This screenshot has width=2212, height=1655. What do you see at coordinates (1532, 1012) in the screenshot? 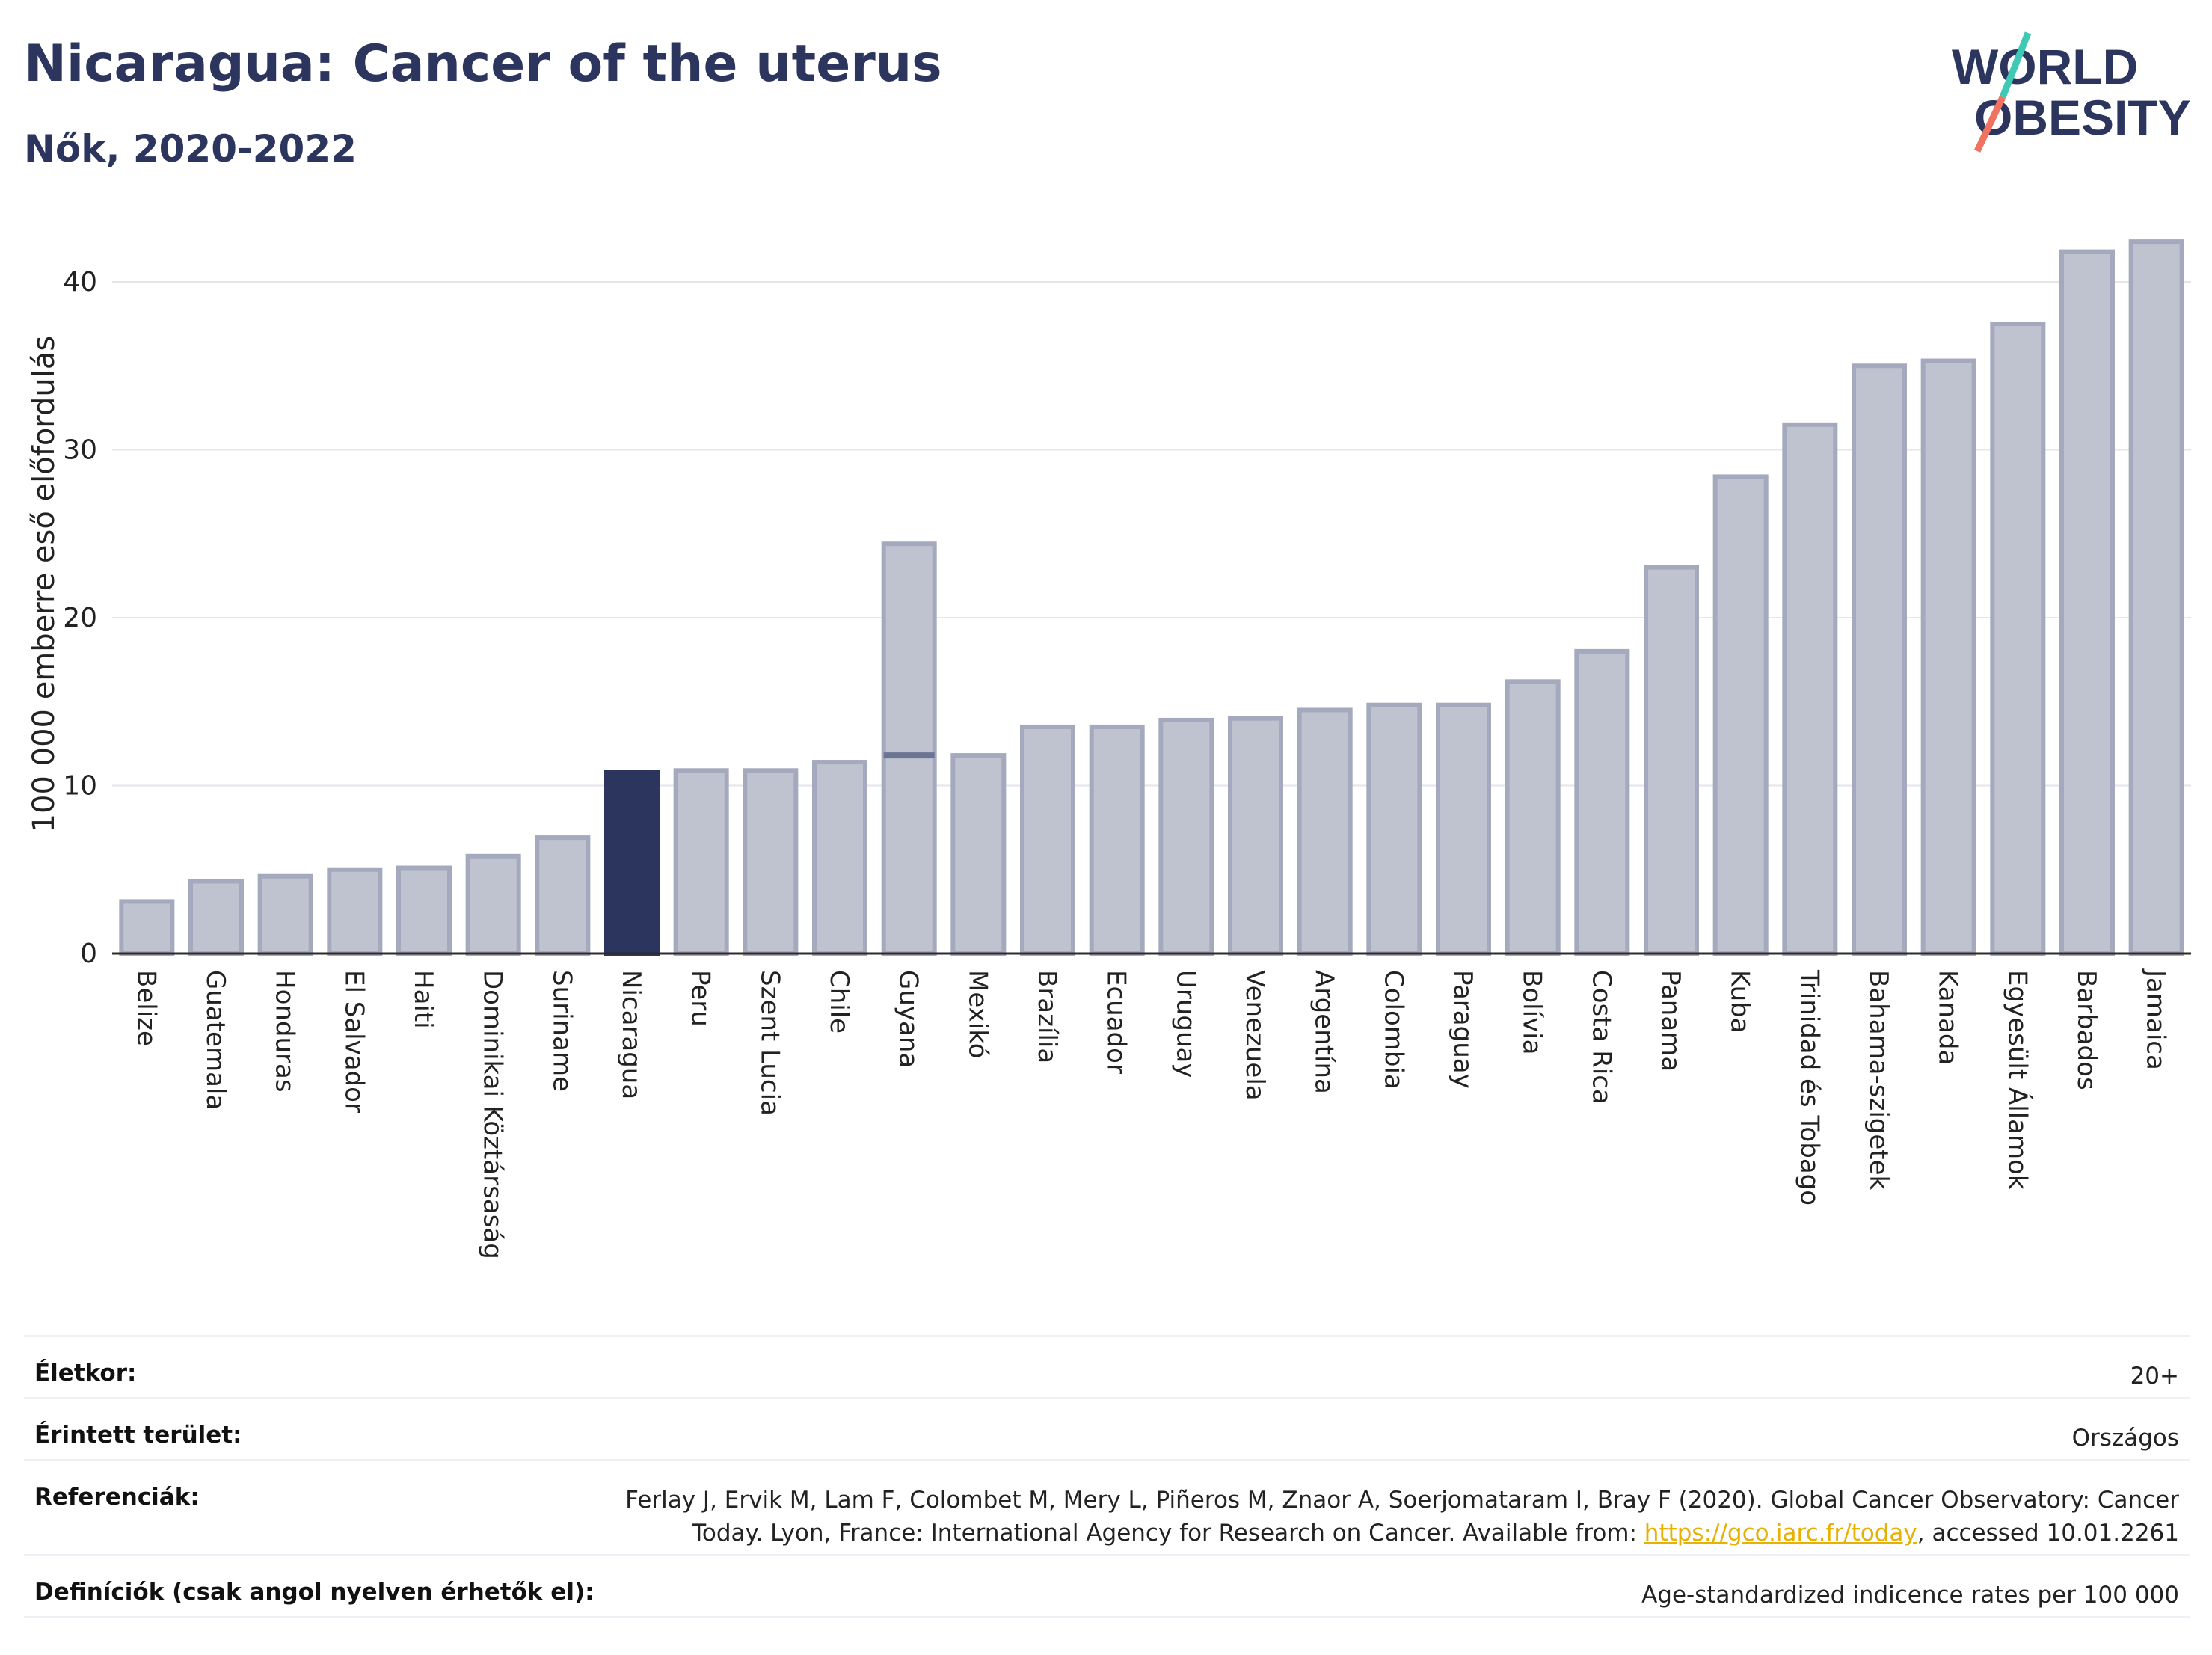
I see `x-tick-label: Bolívia` at bounding box center [1532, 1012].